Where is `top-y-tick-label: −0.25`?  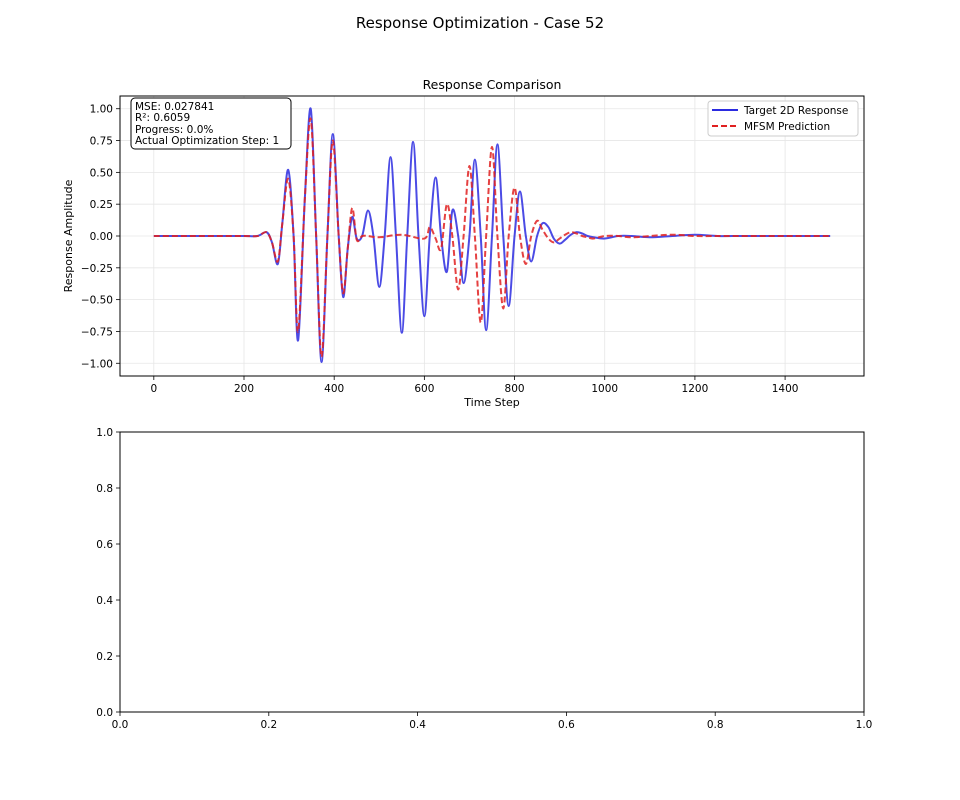 top-y-tick-label: −0.25 is located at coordinates (97, 269).